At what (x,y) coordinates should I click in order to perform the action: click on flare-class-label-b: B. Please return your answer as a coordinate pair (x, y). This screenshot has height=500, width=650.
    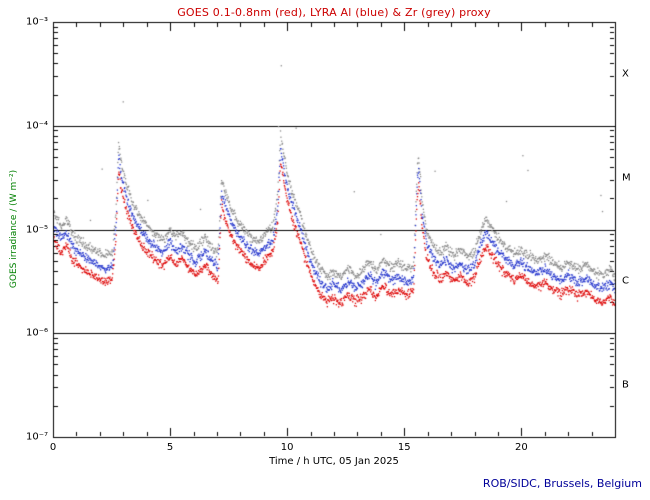
    Looking at the image, I should click on (625, 385).